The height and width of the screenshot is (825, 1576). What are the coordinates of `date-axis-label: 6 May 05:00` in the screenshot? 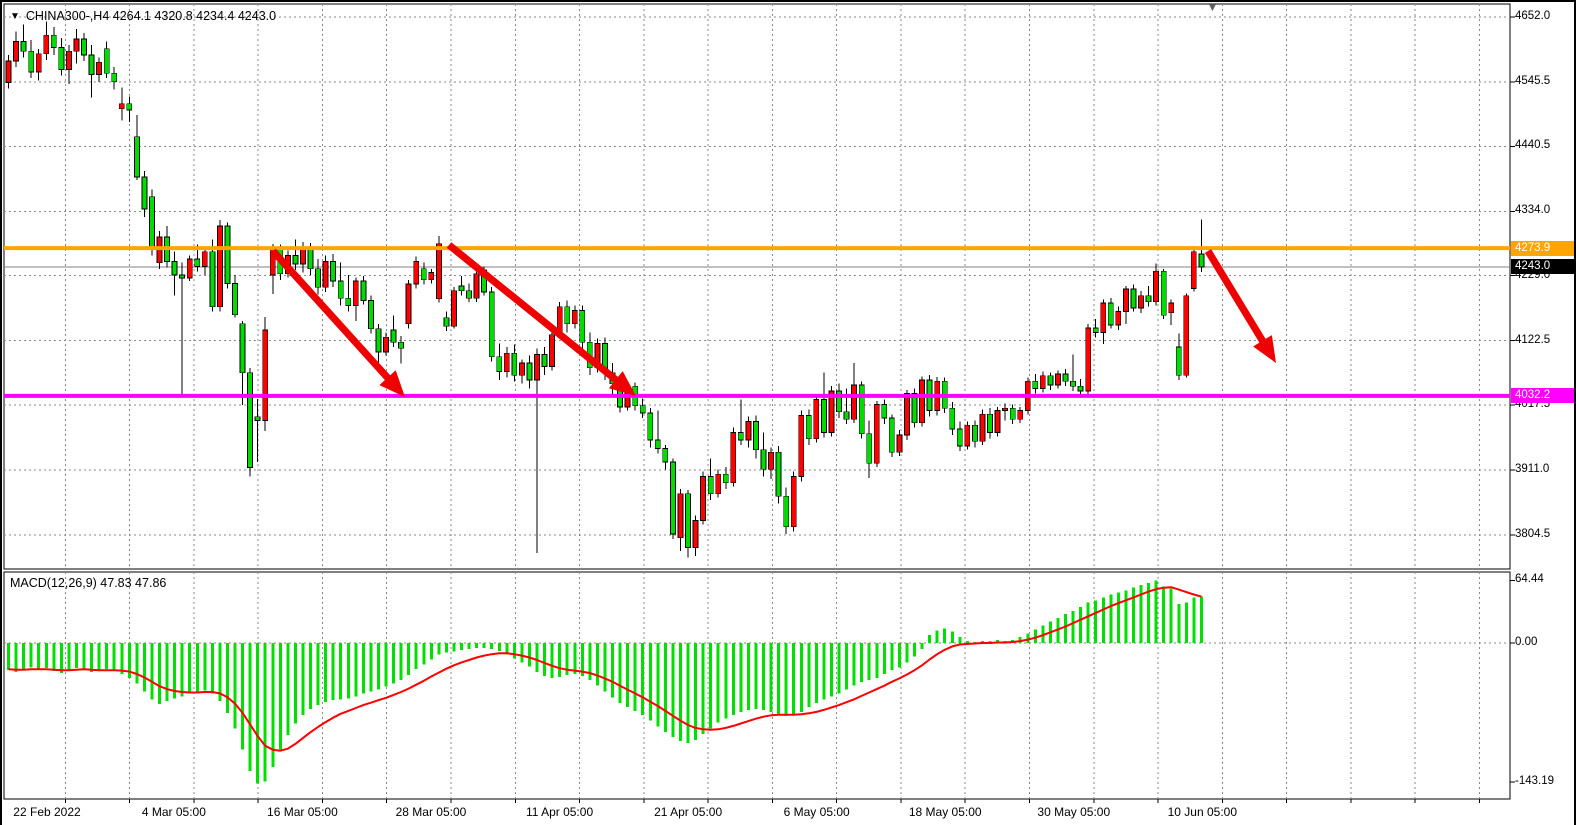 It's located at (816, 812).